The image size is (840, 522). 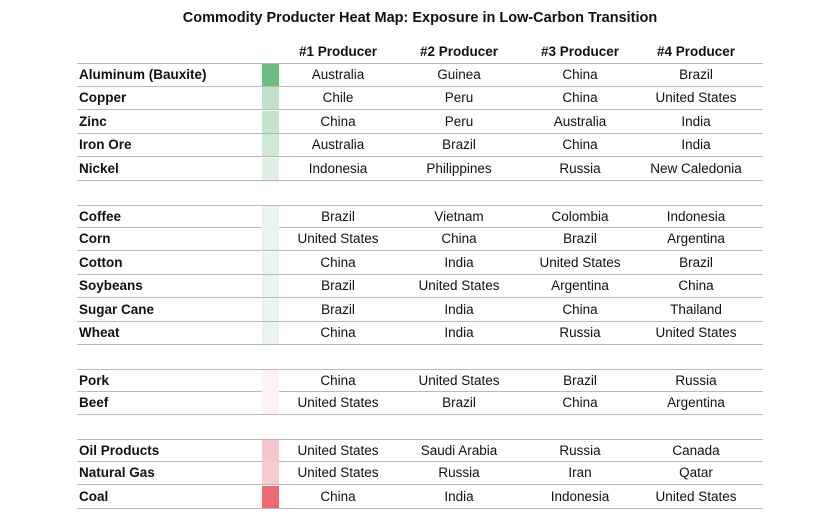 What do you see at coordinates (459, 168) in the screenshot?
I see `producer-2-cell: Philippines` at bounding box center [459, 168].